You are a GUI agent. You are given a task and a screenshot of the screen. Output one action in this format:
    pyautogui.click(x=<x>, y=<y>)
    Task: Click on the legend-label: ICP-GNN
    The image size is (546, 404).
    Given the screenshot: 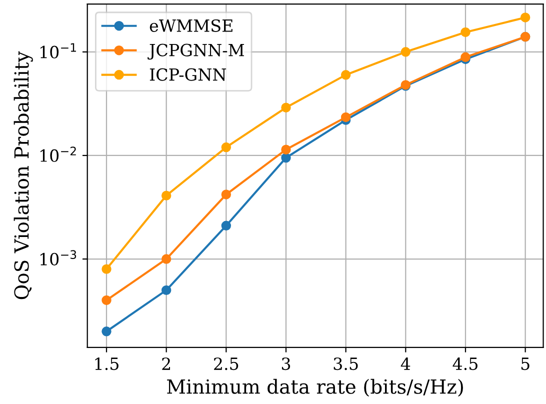 What is the action you would take?
    pyautogui.click(x=188, y=74)
    